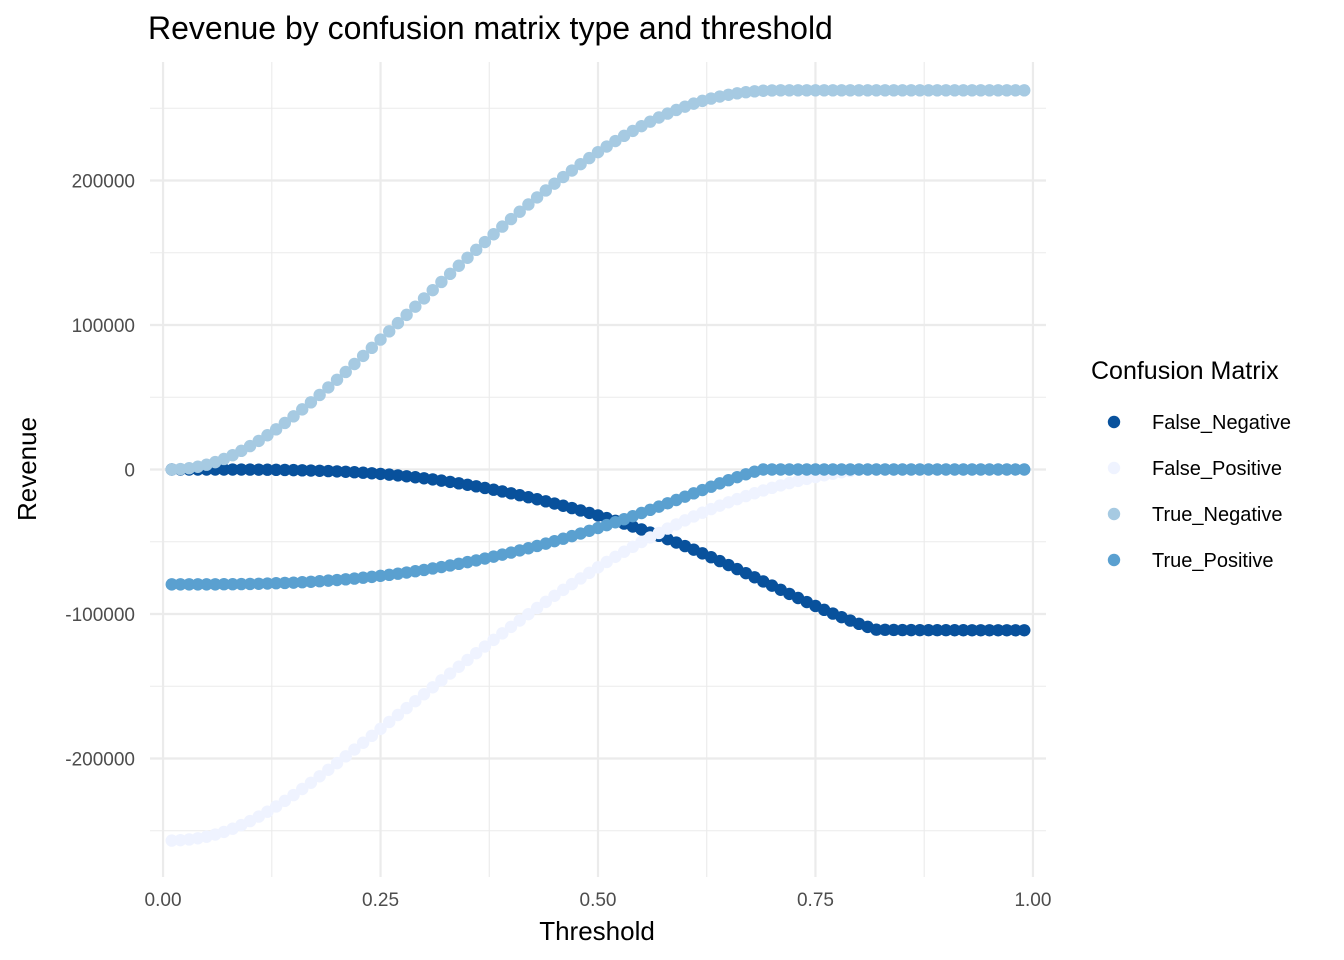  Describe the element at coordinates (1185, 371) in the screenshot. I see `legend-title: Confusion Matrix` at that location.